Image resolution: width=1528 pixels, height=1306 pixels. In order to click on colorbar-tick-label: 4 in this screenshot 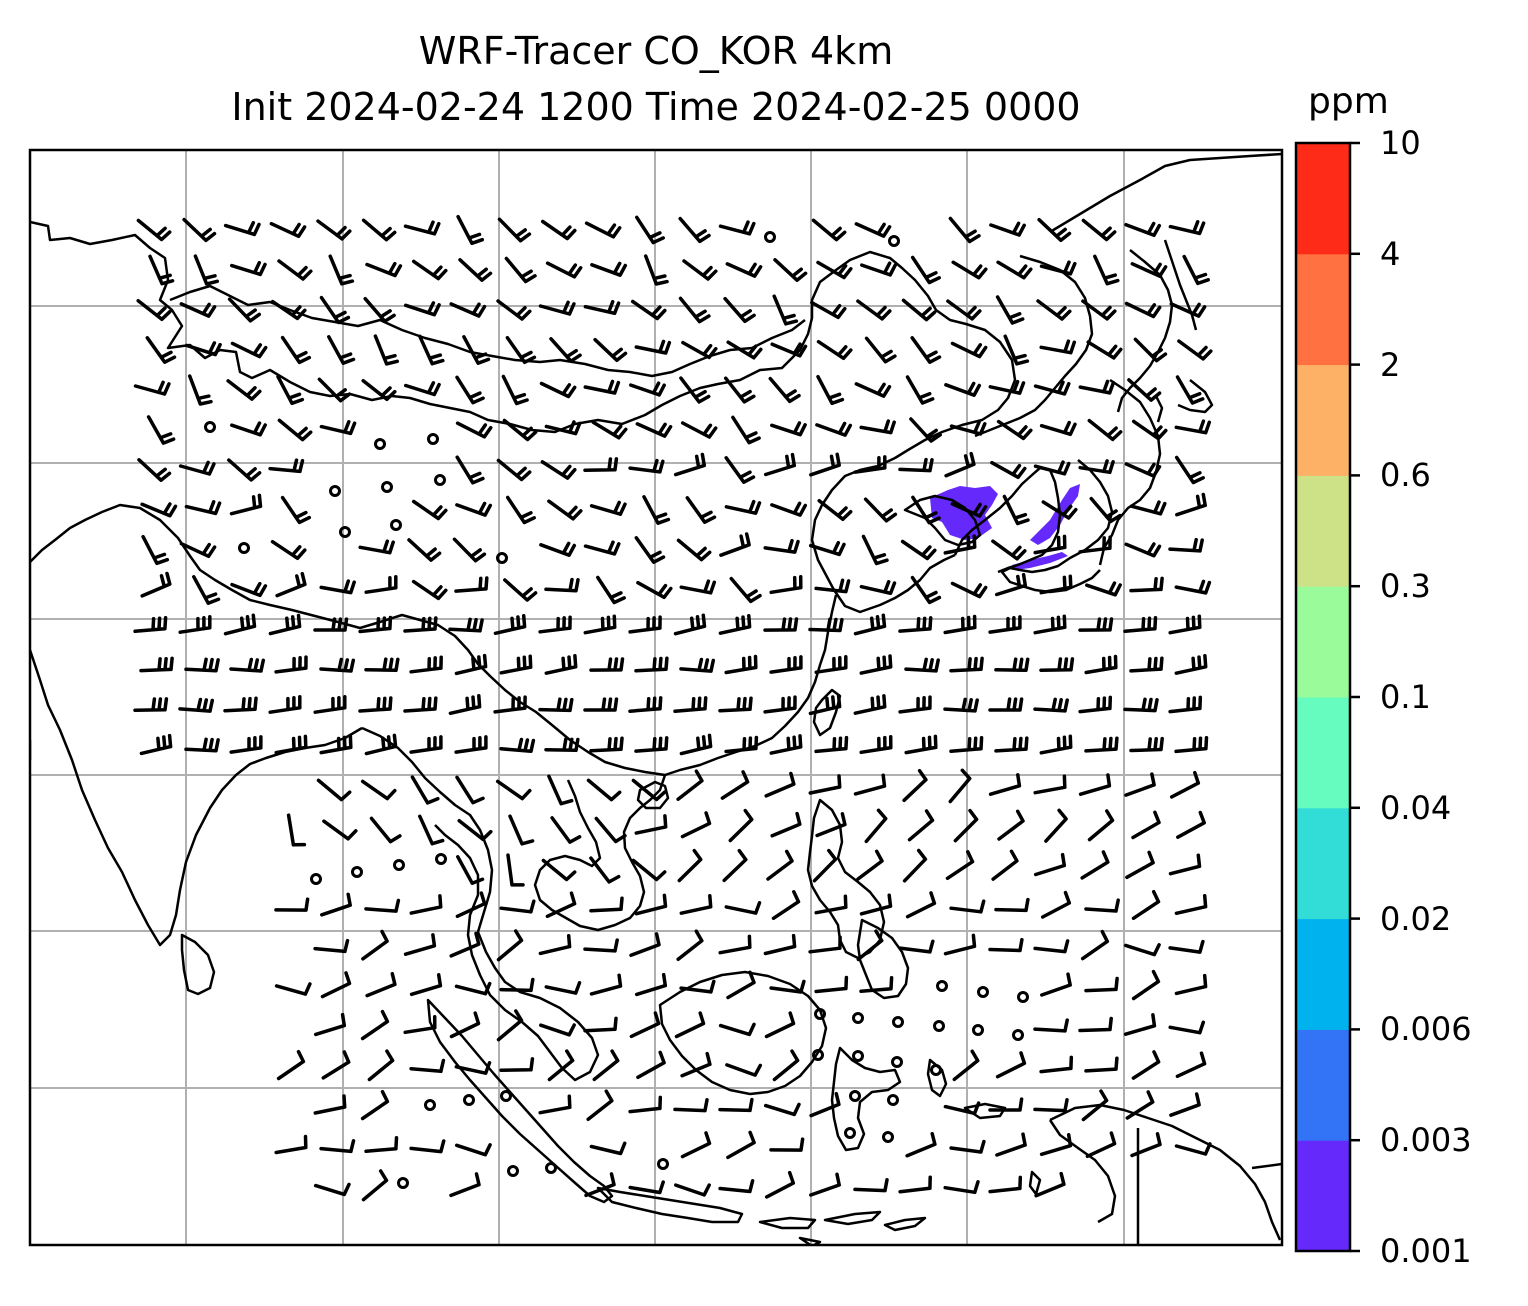, I will do `click(1390, 253)`.